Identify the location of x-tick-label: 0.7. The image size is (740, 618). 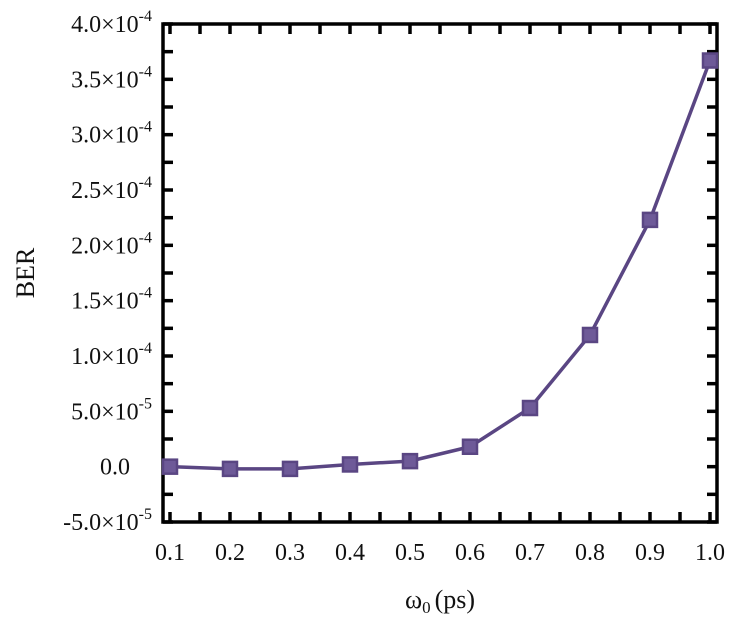
(530, 553).